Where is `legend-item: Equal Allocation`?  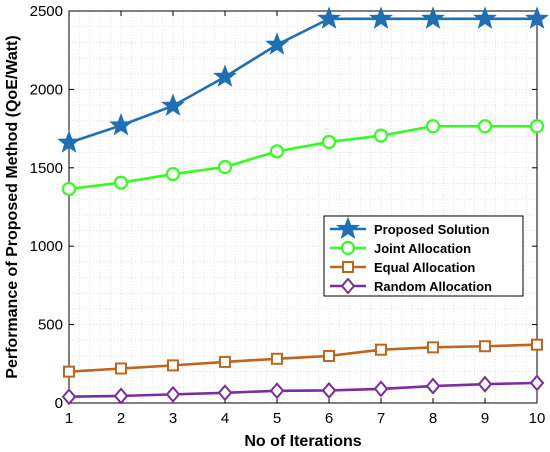 legend-item: Equal Allocation is located at coordinates (402, 267).